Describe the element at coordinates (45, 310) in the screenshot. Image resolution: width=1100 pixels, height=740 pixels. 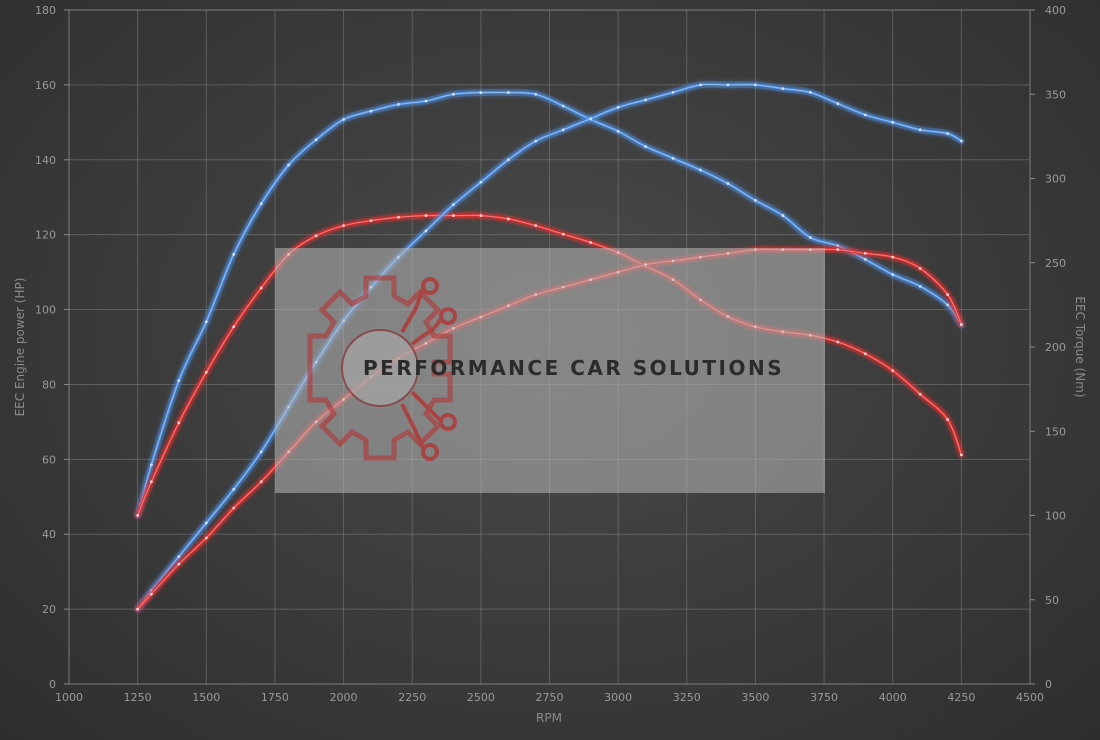
I see `left-tick-label: 100` at that location.